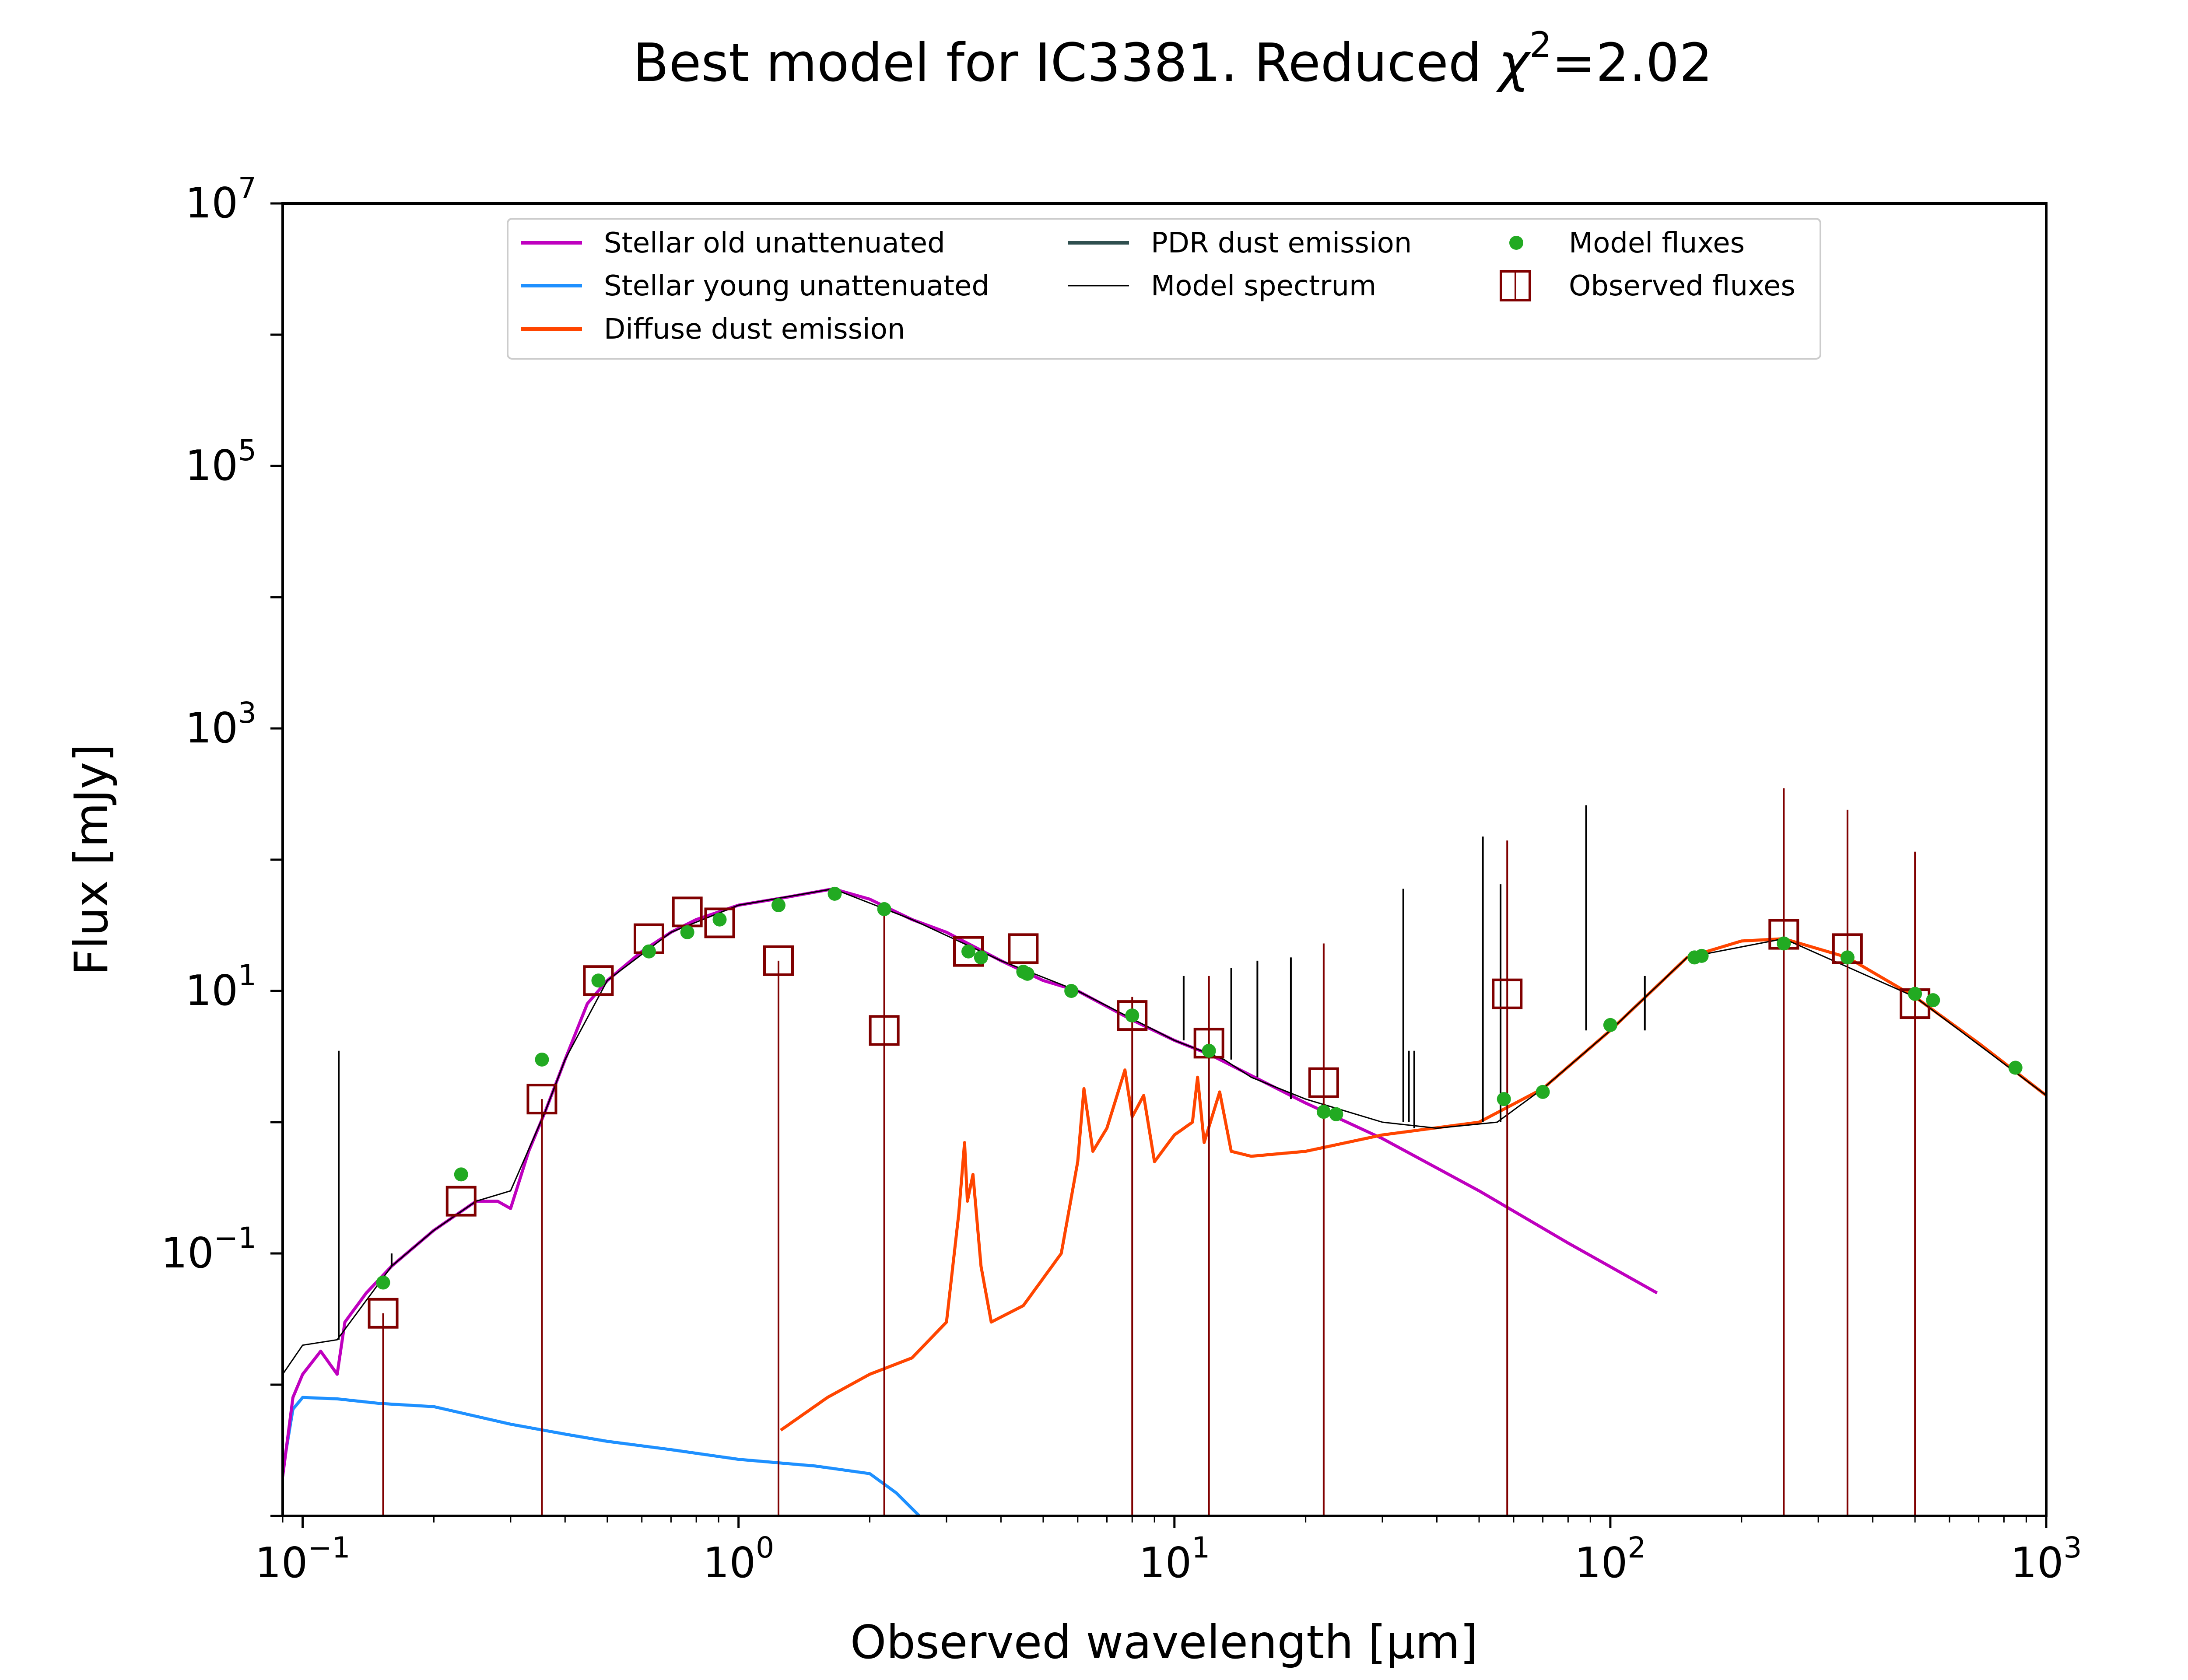 Image resolution: width=2188 pixels, height=1680 pixels. I want to click on x-axis-label: Observed wavelength [μm], so click(1164, 1642).